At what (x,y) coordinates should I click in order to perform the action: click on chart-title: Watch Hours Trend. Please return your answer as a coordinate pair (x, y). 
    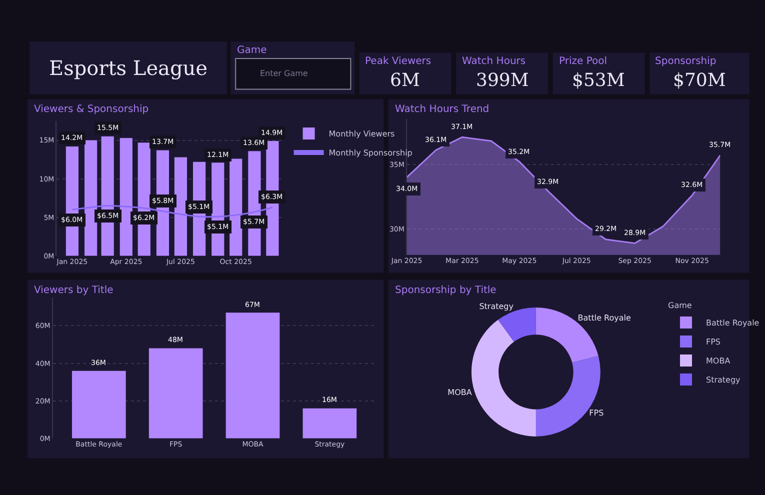
    Looking at the image, I should click on (442, 109).